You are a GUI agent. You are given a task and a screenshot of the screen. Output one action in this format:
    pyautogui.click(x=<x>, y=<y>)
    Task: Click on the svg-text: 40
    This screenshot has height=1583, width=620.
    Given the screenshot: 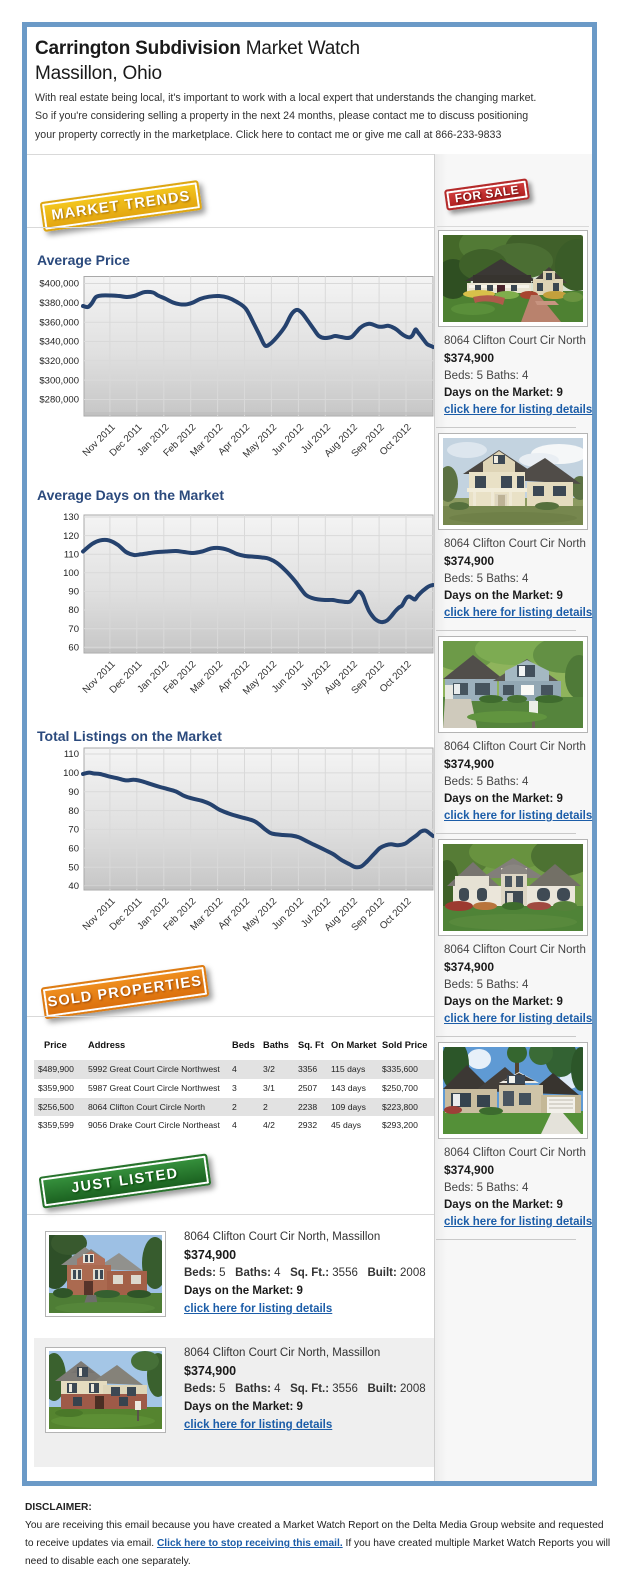 What is the action you would take?
    pyautogui.click(x=73, y=886)
    